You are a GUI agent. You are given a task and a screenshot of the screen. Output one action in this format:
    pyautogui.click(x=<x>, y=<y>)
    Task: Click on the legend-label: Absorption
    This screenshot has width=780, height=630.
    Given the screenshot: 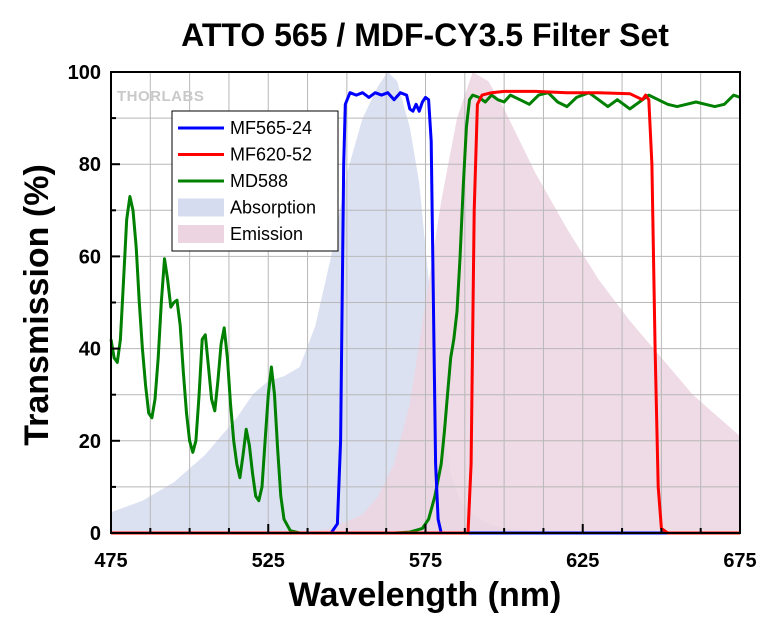 What is the action you would take?
    pyautogui.click(x=273, y=208)
    